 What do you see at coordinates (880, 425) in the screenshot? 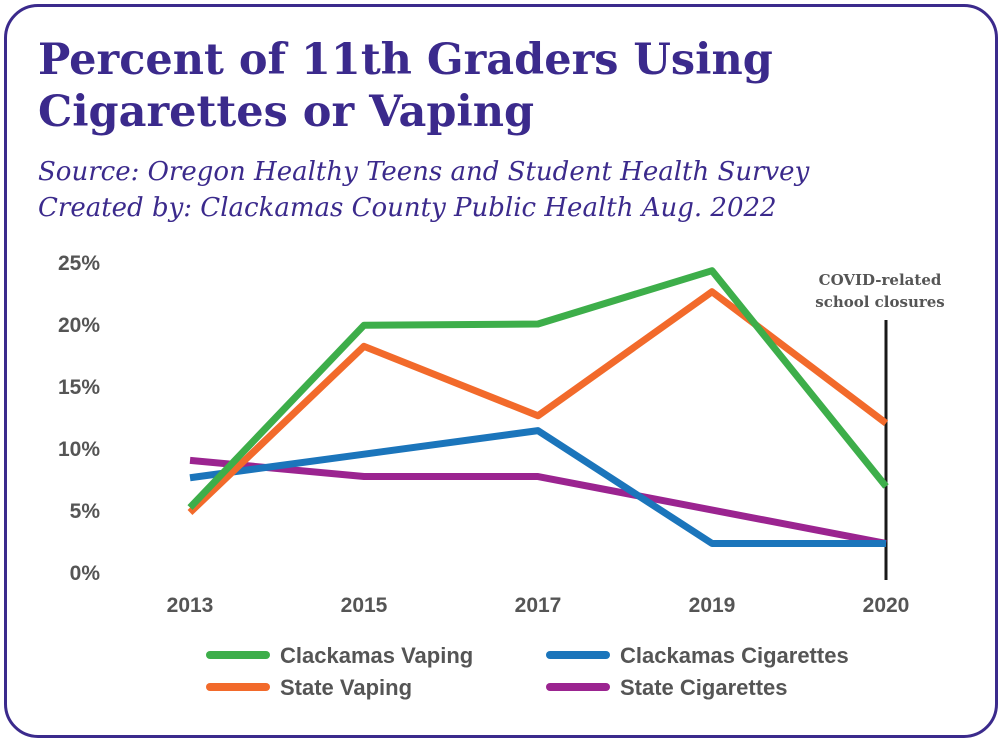
I see `covid-annotation: COVID-related school closures` at bounding box center [880, 425].